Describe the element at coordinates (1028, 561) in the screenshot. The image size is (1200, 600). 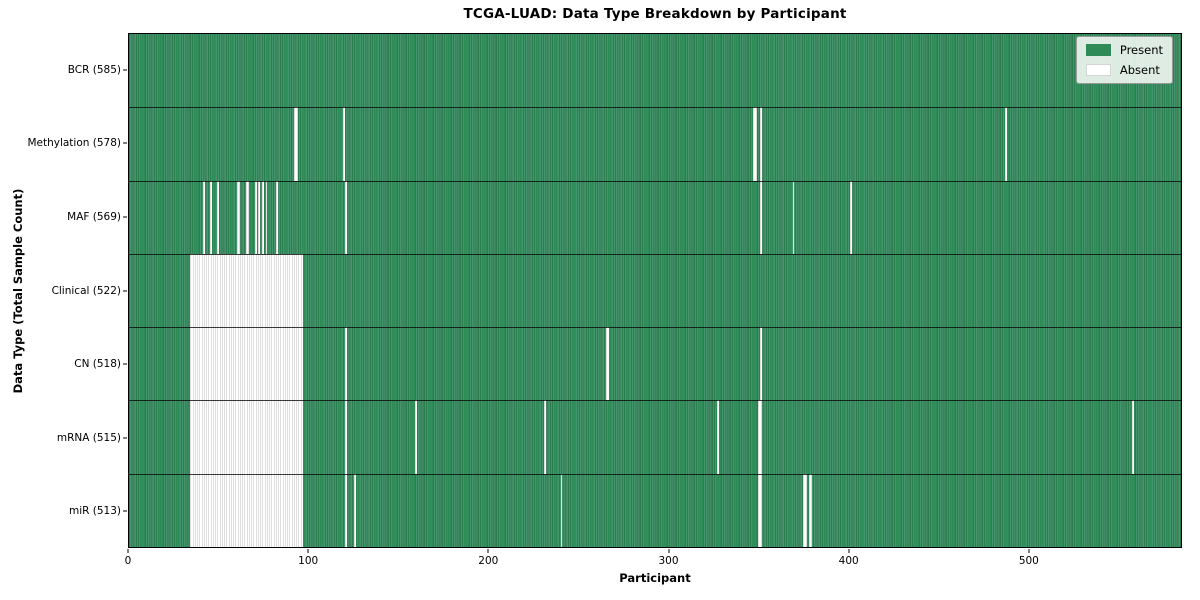
I see `x-tick-label: 500` at that location.